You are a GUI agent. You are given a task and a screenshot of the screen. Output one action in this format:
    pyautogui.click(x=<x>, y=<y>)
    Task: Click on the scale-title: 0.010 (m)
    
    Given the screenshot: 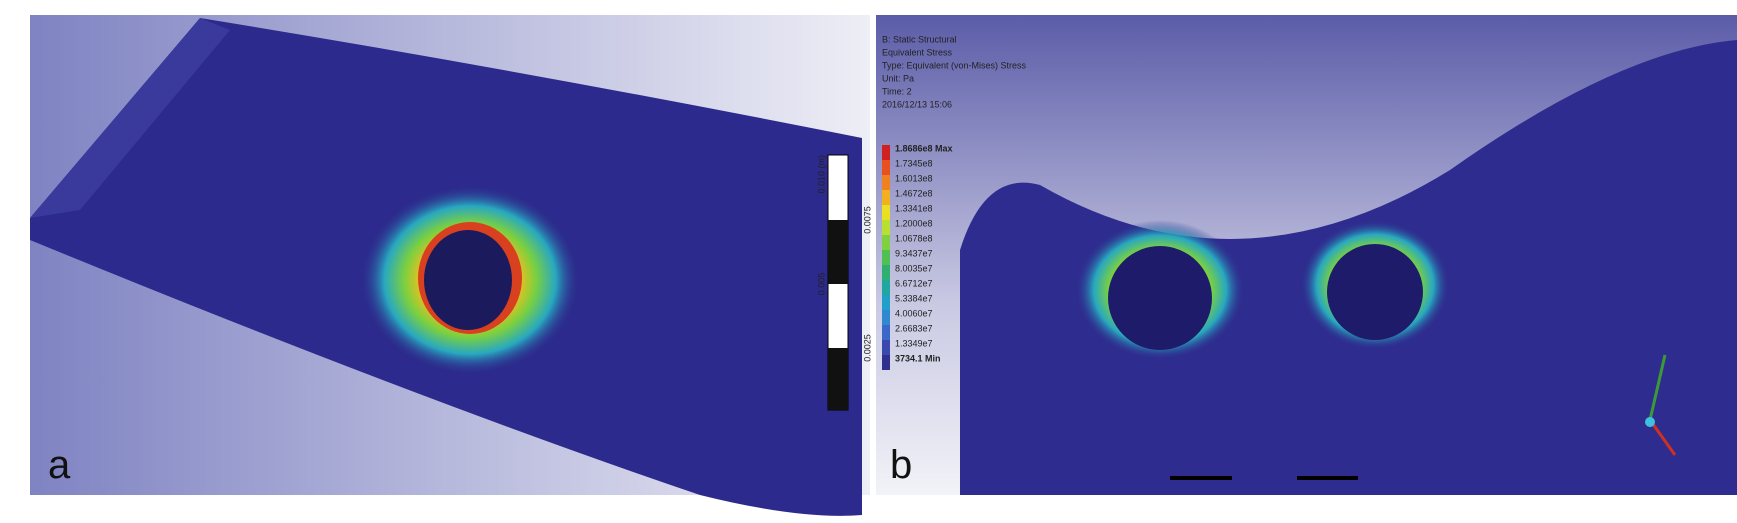 What is the action you would take?
    pyautogui.click(x=821, y=174)
    